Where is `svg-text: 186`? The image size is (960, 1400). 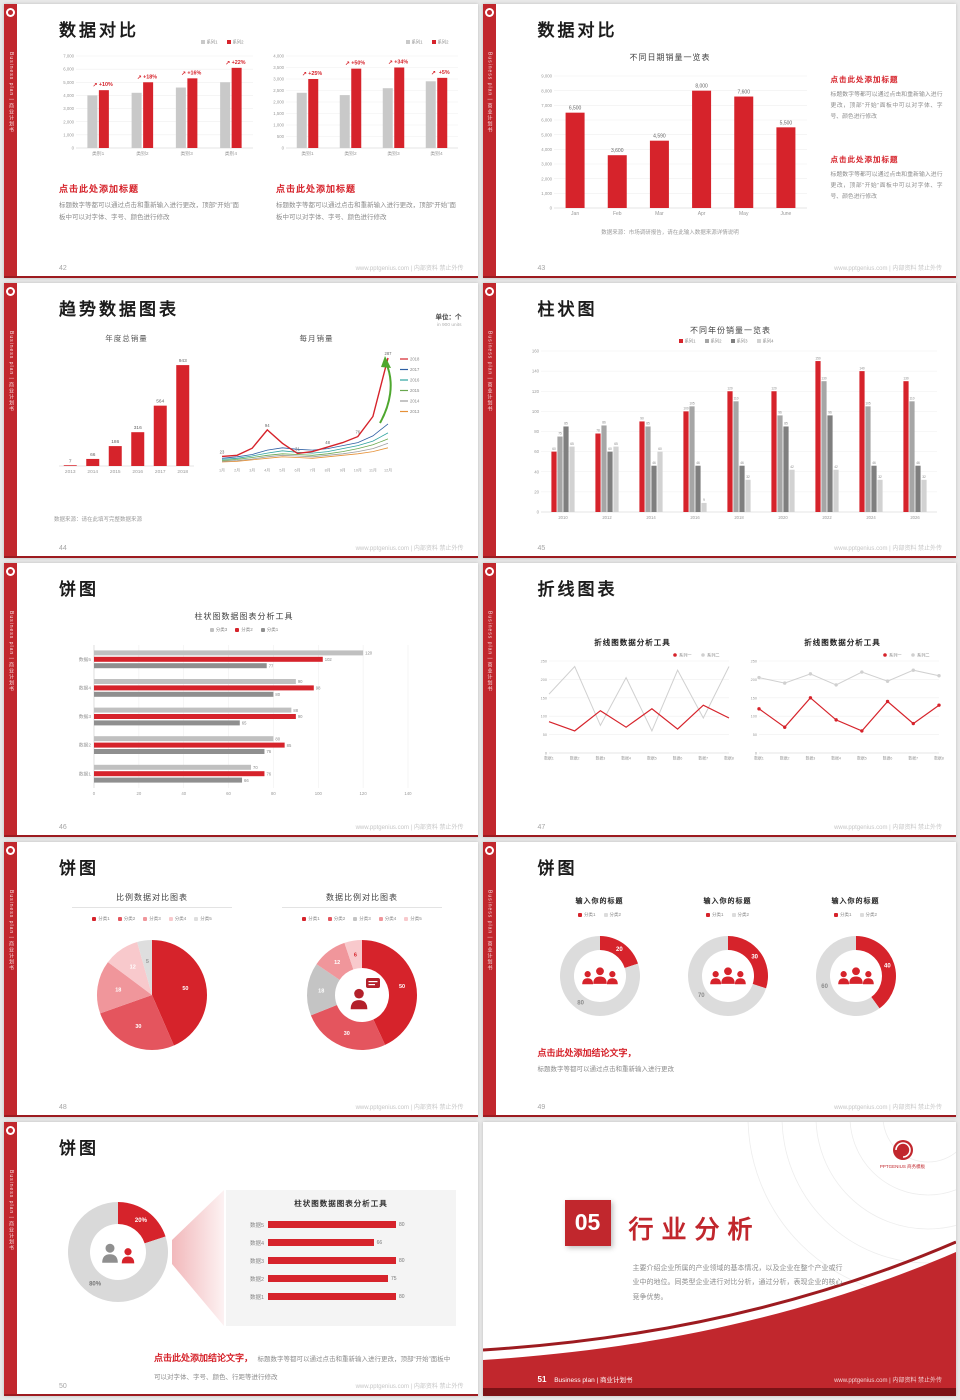
svg-text: 186 is located at coordinates (115, 442).